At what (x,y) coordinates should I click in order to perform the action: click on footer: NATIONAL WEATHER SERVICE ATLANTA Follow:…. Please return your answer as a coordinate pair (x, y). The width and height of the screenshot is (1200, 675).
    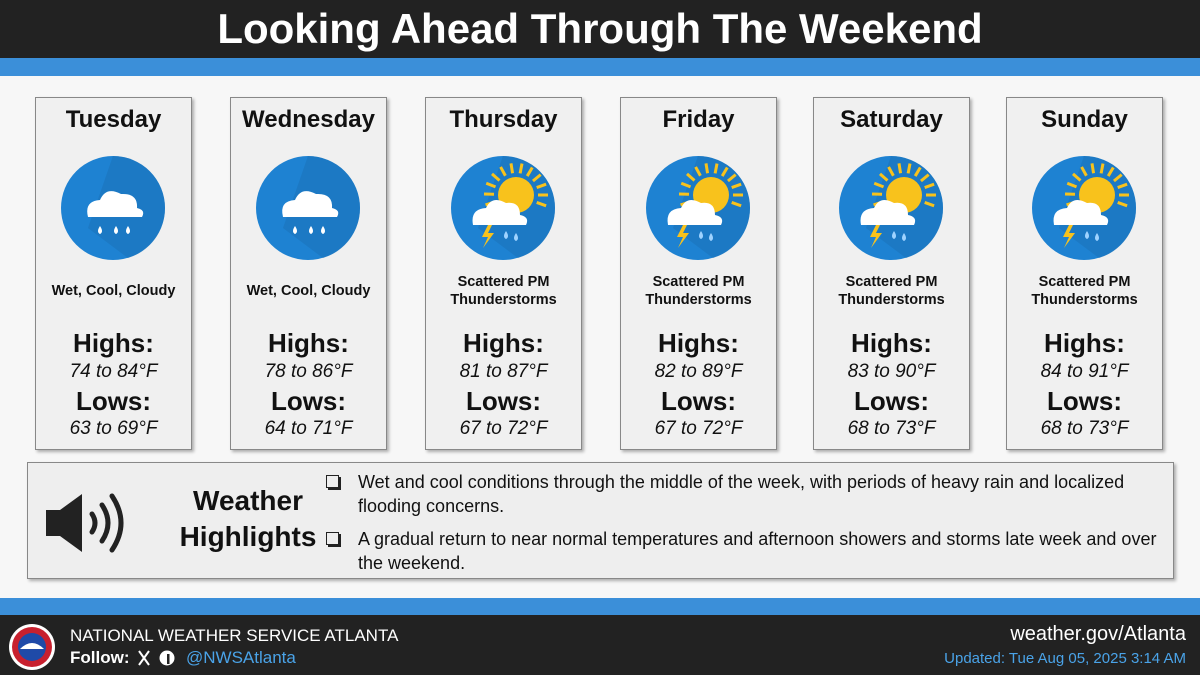
    Looking at the image, I should click on (600, 645).